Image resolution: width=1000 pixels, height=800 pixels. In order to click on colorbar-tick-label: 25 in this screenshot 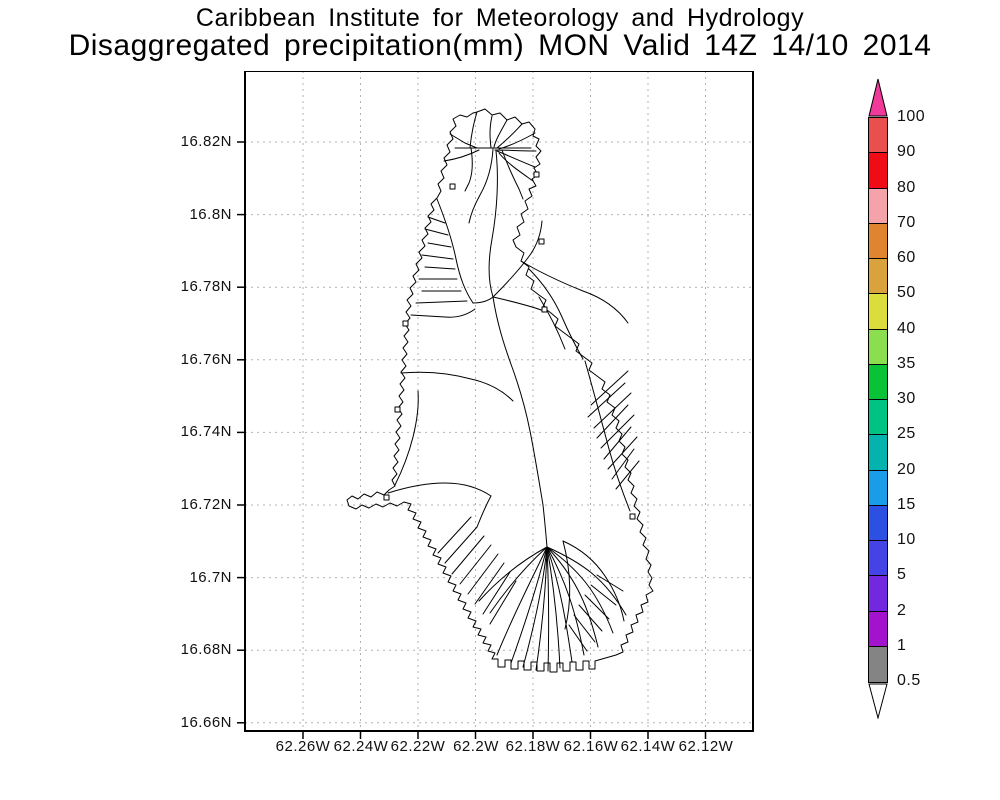, I will do `click(906, 434)`.